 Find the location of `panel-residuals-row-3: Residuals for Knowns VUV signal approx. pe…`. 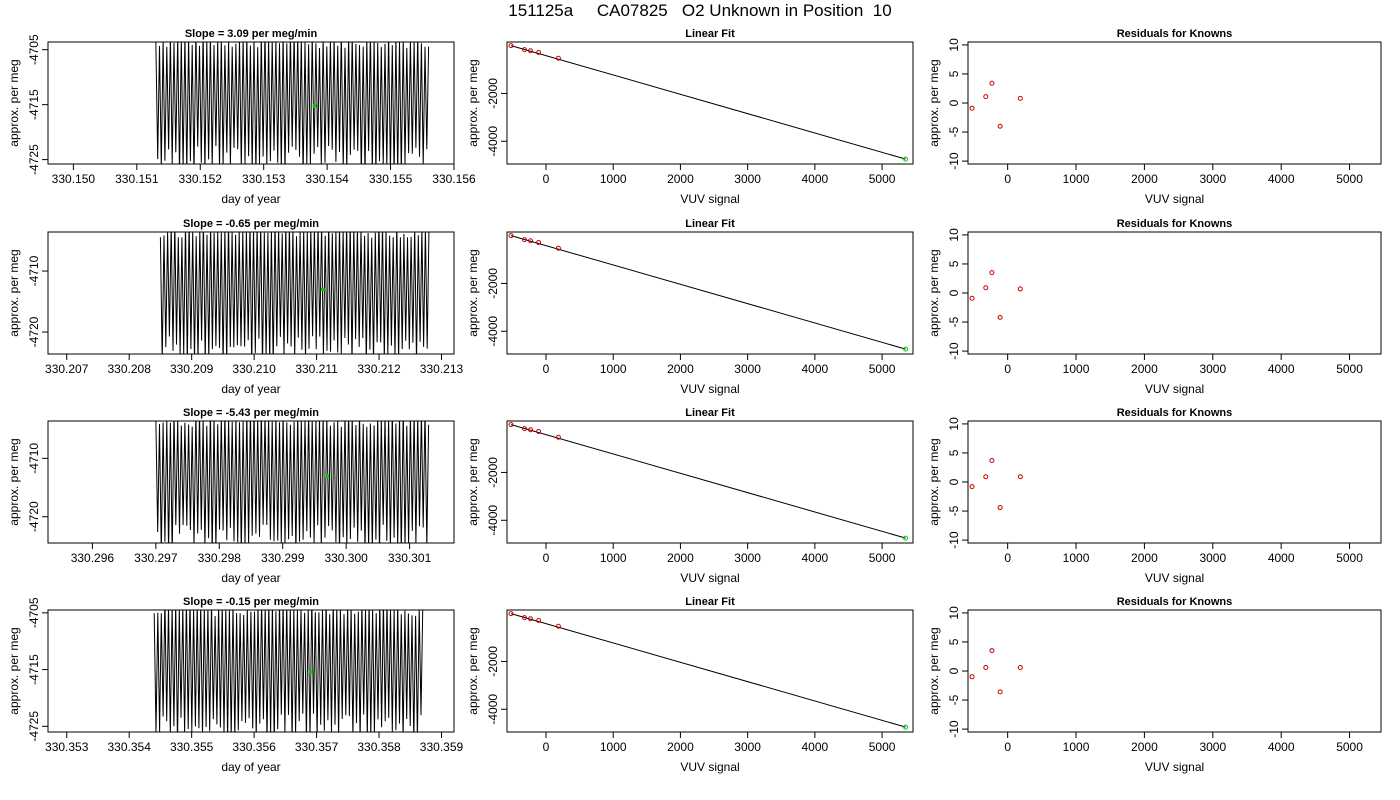

panel-residuals-row-3: Residuals for Knowns VUV signal approx. pe… is located at coordinates (1154, 496).